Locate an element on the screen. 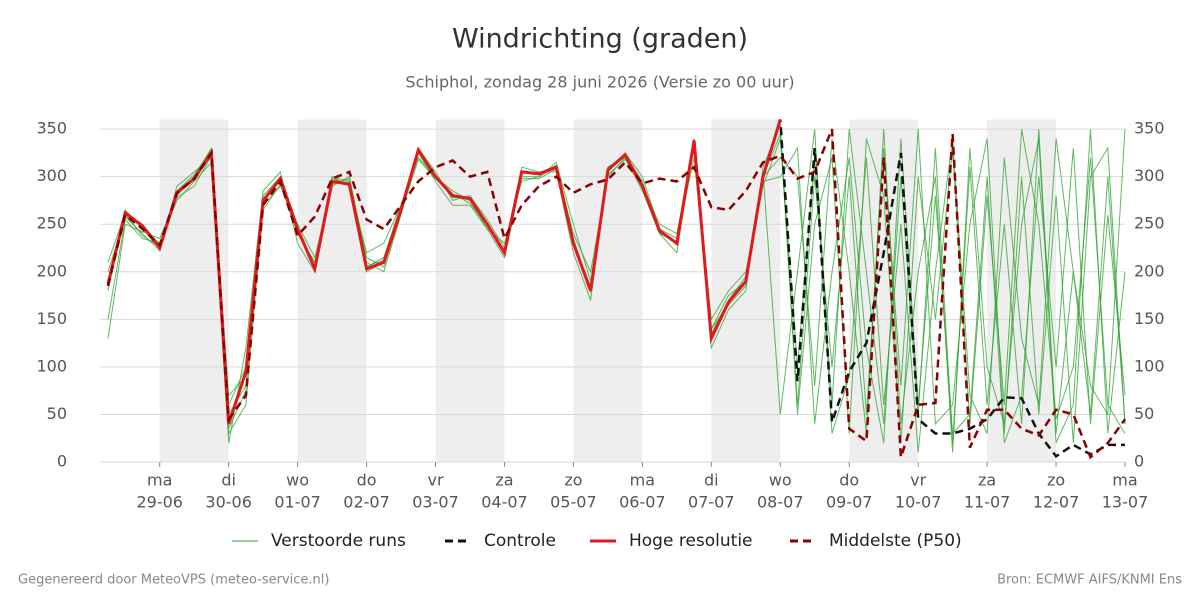 The width and height of the screenshot is (1200, 600). x-tick-date: 05-07 is located at coordinates (573, 502).